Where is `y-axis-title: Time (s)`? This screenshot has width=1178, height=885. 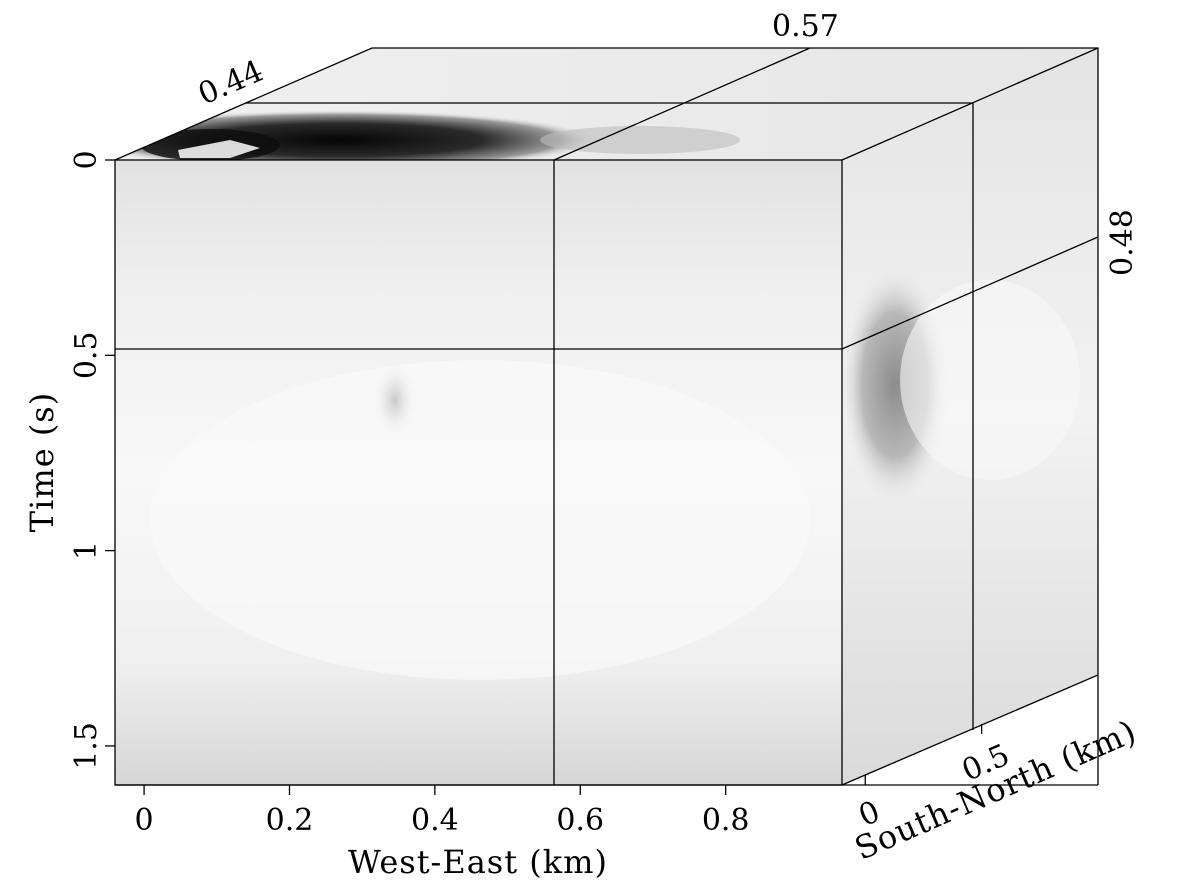 y-axis-title: Time (s) is located at coordinates (42, 462).